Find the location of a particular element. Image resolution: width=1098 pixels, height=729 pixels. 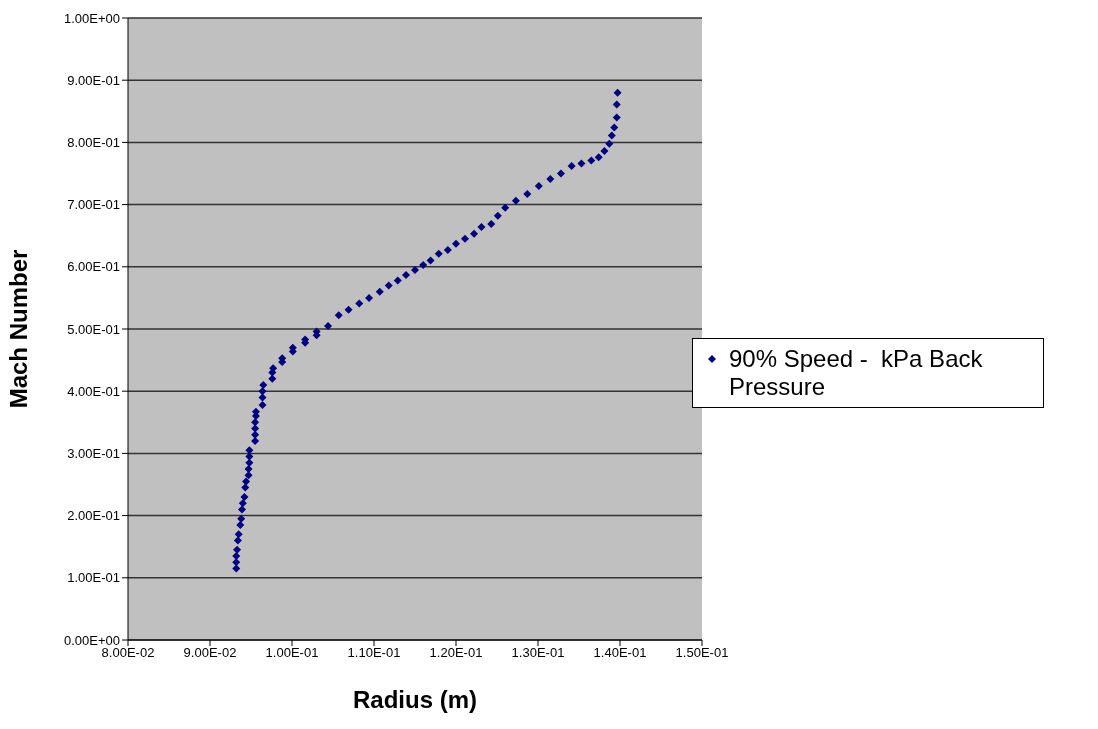

y-tick-label: 5.00E-01 is located at coordinates (93, 329).